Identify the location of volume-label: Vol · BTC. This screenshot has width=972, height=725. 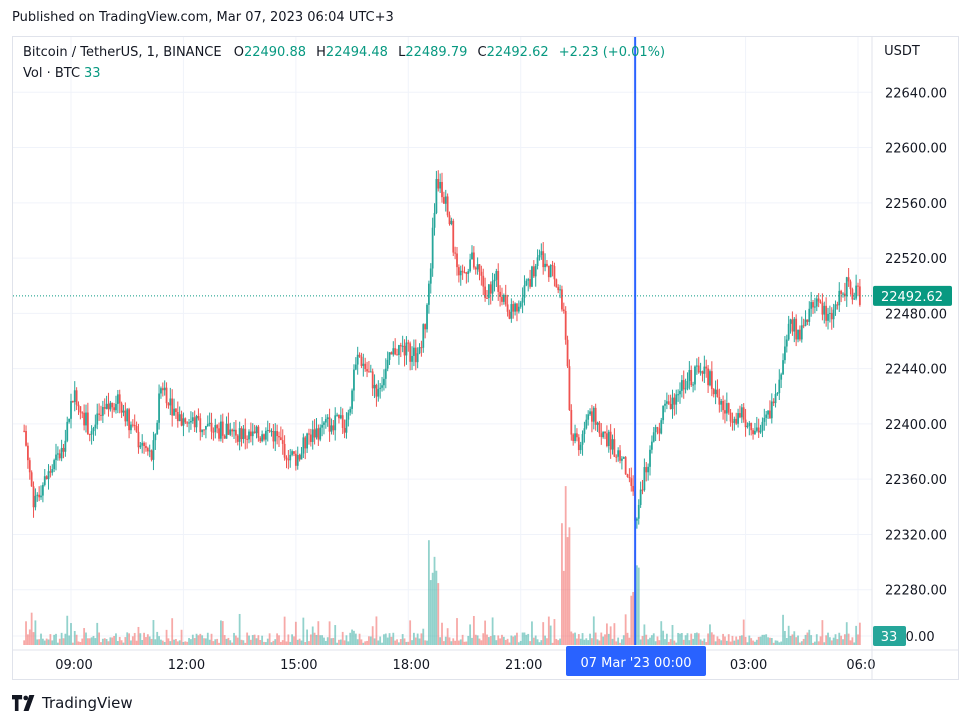
(52, 73).